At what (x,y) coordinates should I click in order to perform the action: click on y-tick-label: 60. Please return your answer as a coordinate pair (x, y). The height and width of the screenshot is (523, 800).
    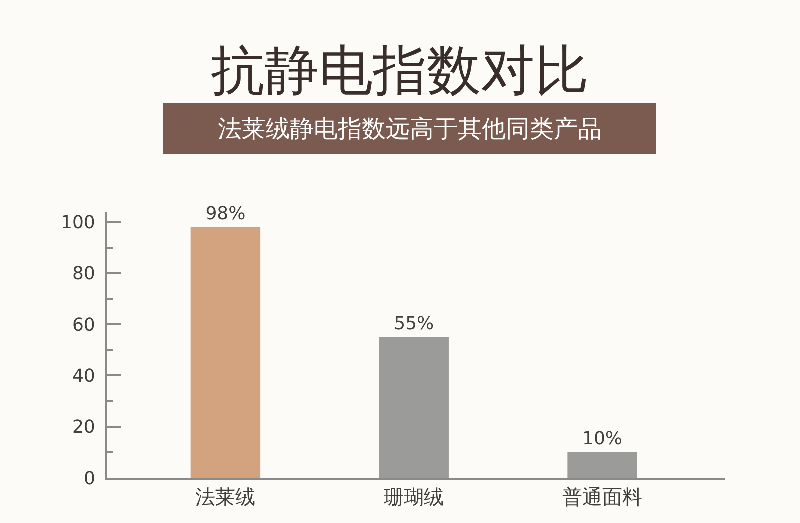
    Looking at the image, I should click on (84, 325).